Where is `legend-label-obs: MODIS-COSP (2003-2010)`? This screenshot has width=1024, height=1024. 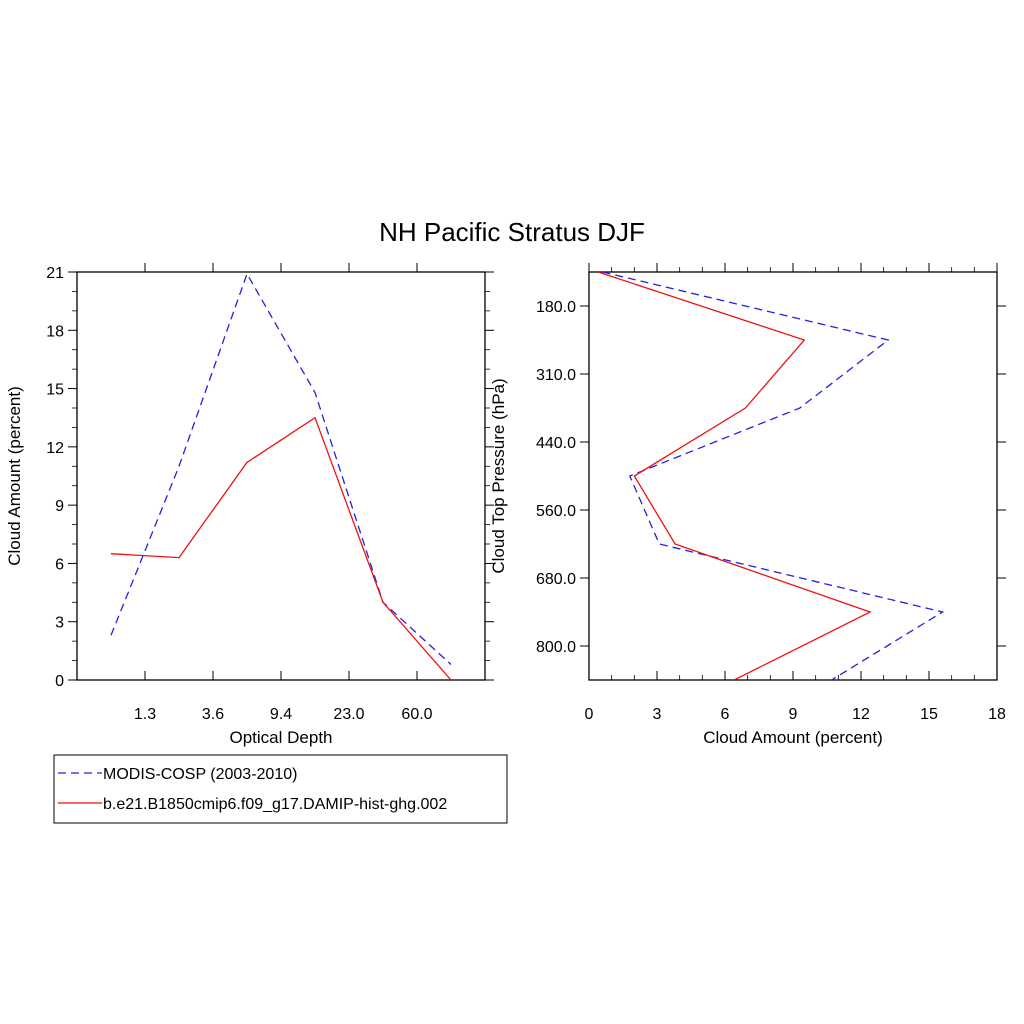
legend-label-obs: MODIS-COSP (2003-2010) is located at coordinates (200, 774).